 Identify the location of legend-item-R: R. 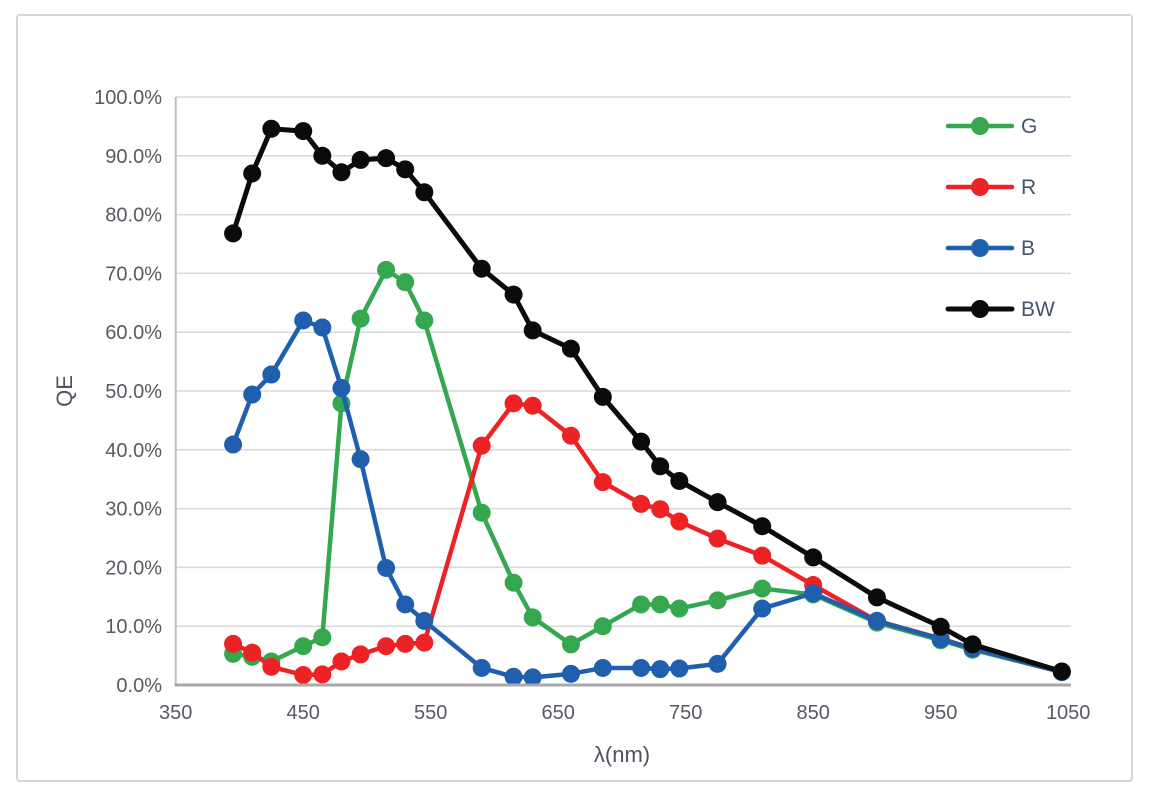
(990, 187).